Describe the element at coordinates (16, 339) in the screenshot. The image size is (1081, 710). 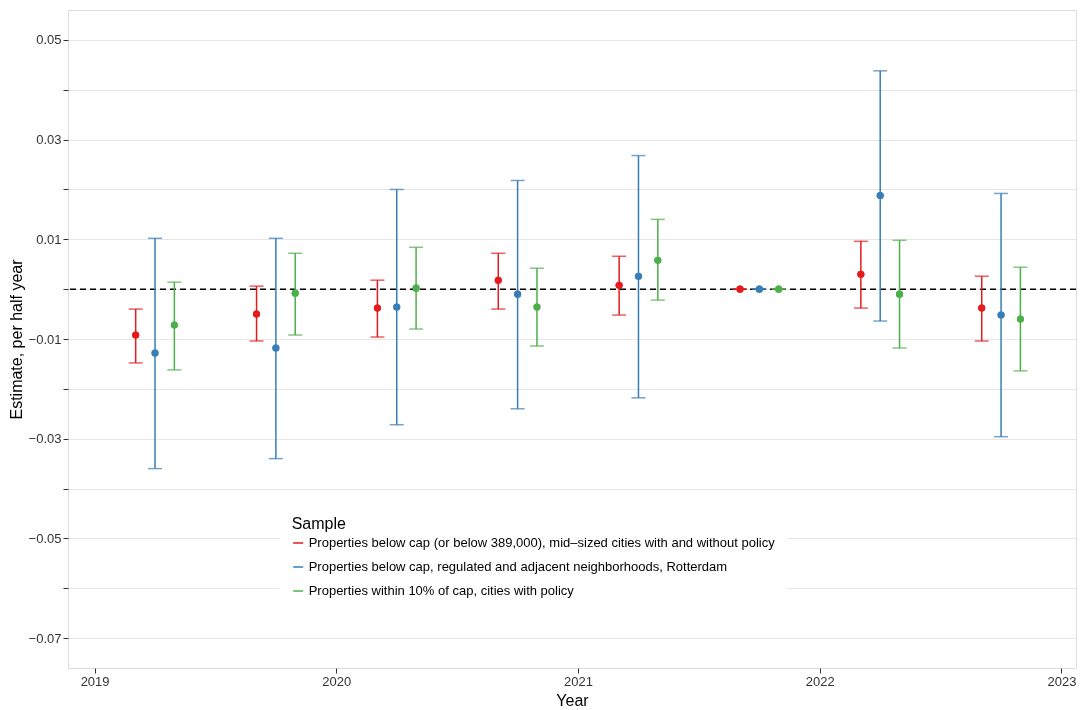
I see `y-axis-title: Estimate, per half year` at that location.